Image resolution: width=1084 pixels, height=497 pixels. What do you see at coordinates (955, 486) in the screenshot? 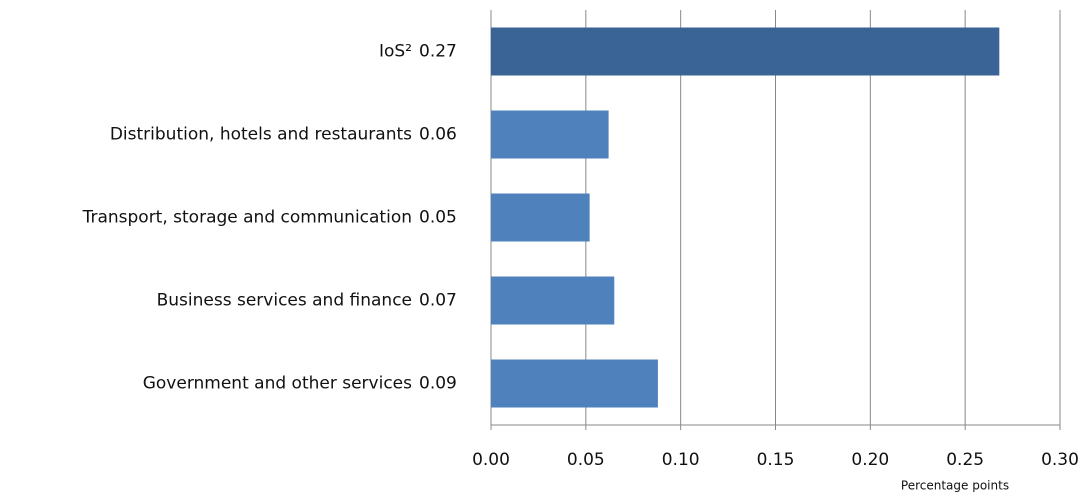
I see `x-axis-title: Percentage points` at bounding box center [955, 486].